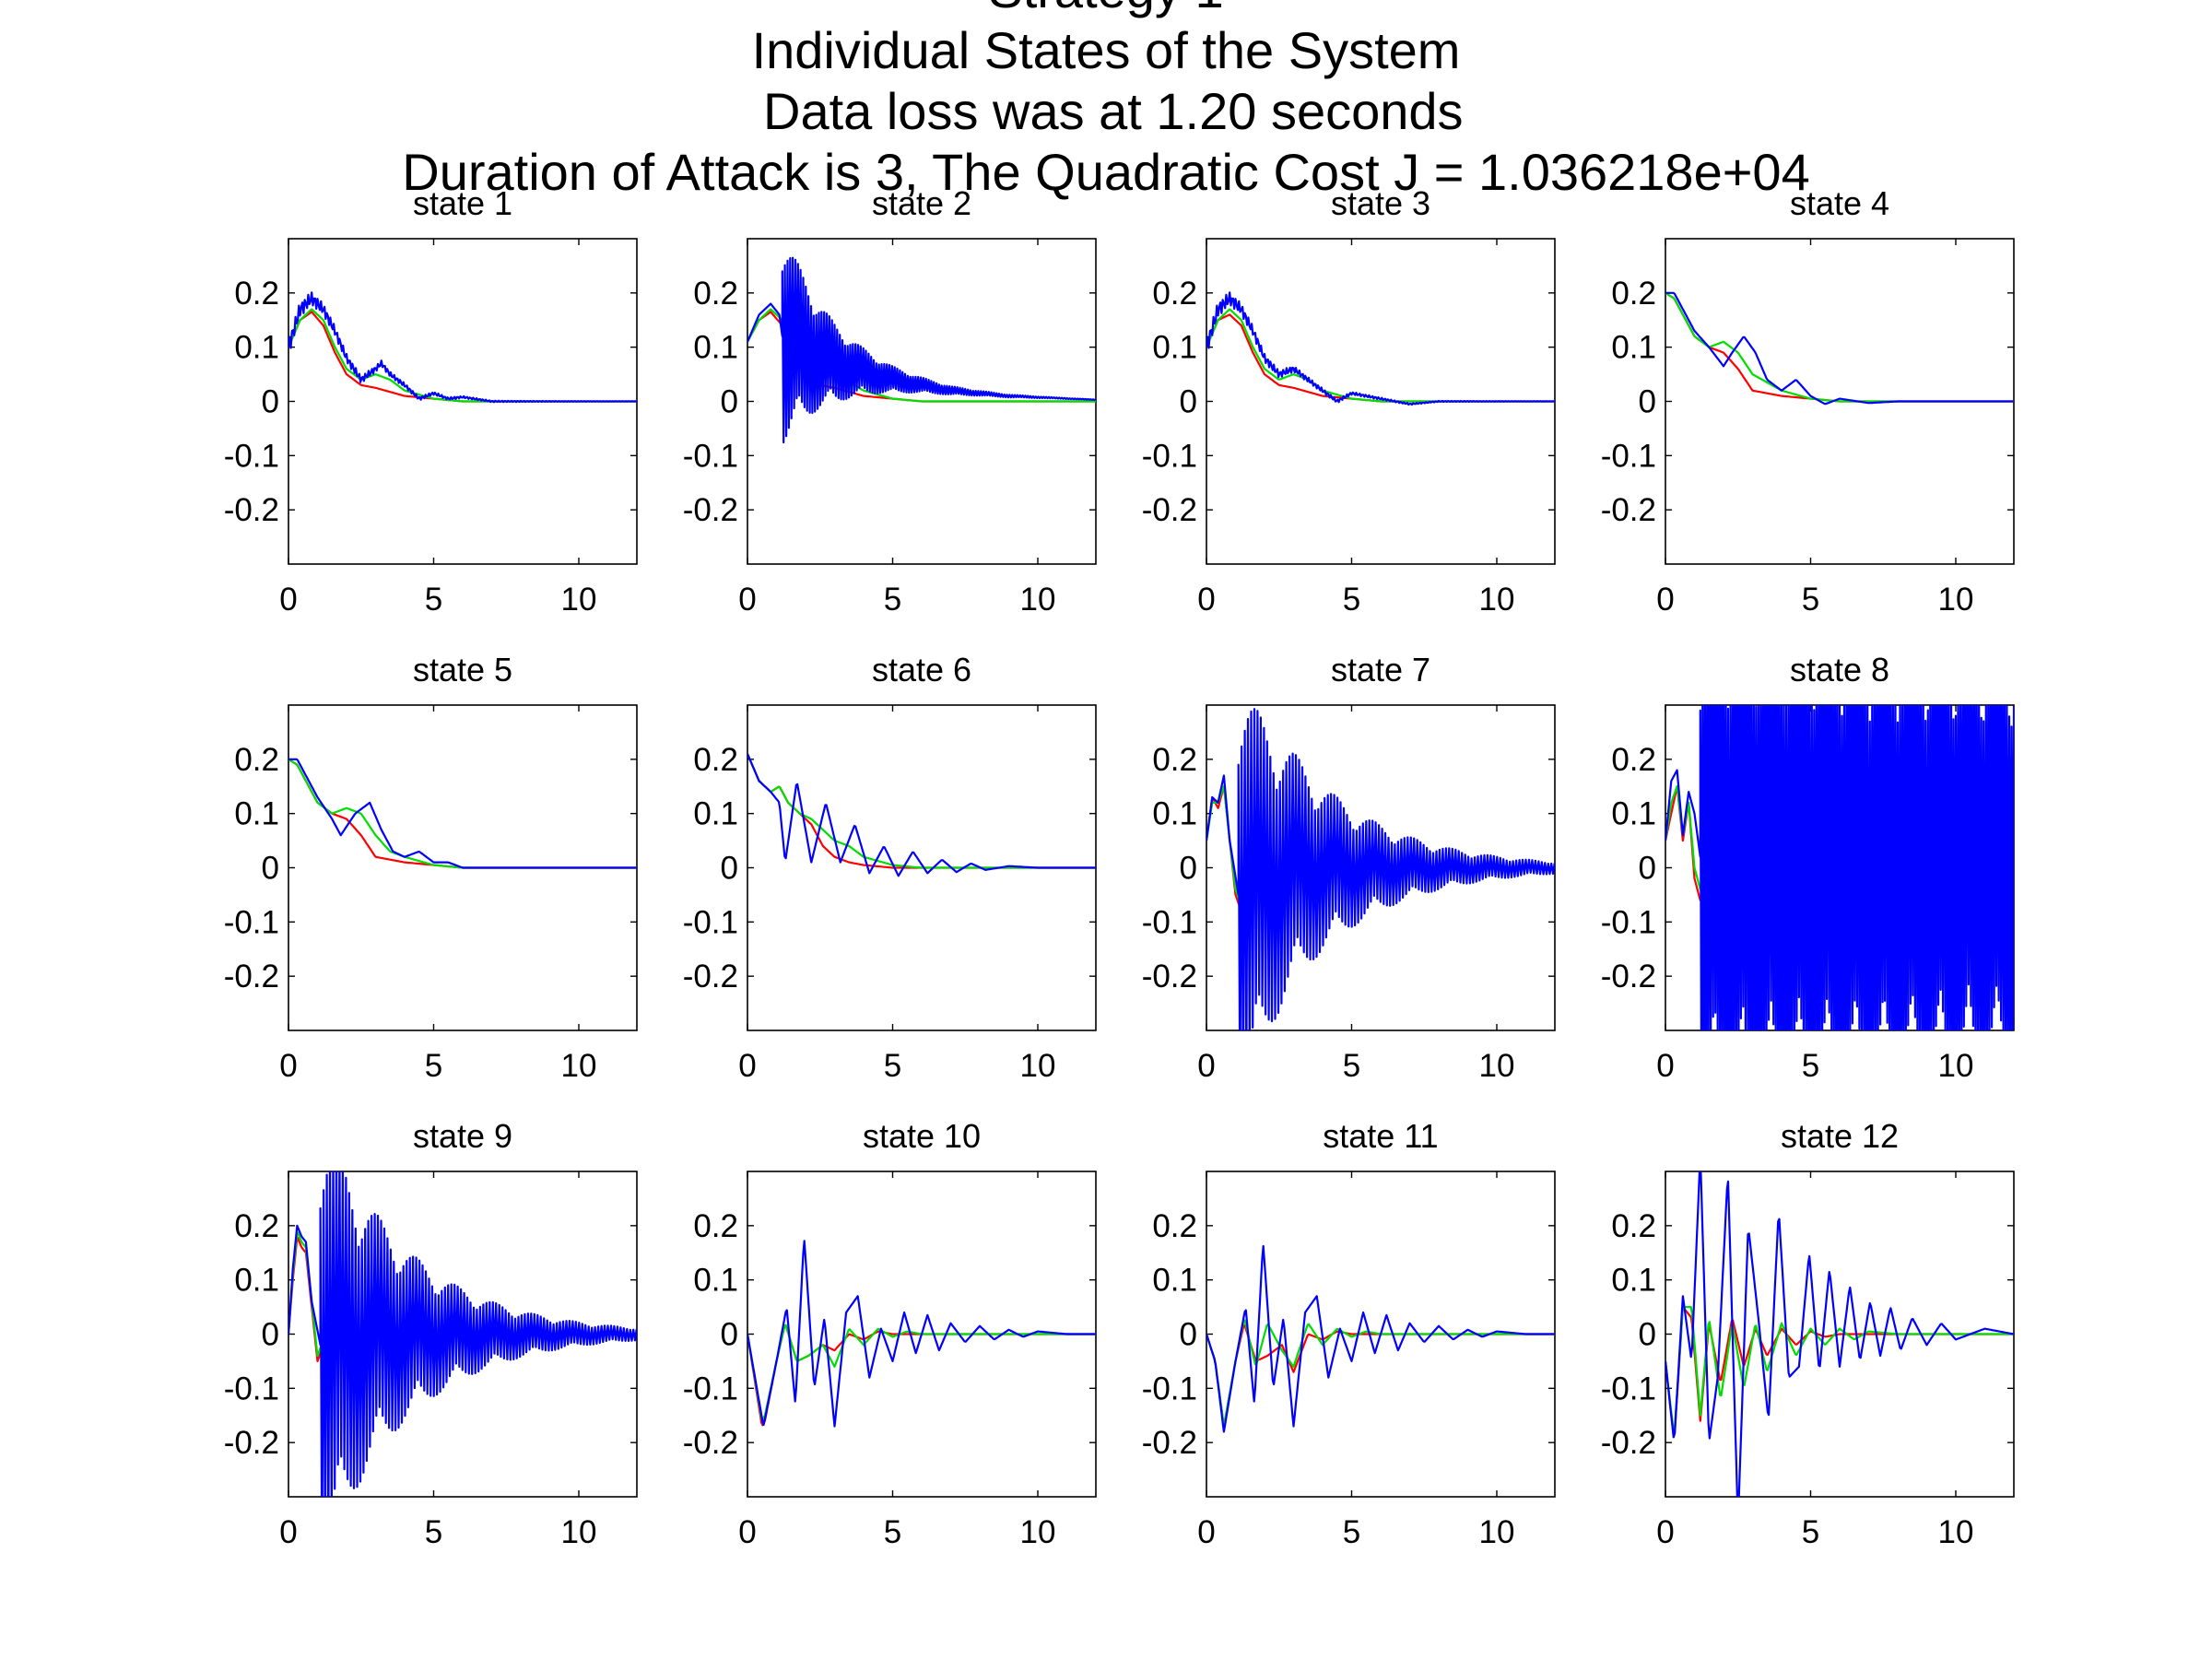  Describe the element at coordinates (922, 1136) in the screenshot. I see `subplot-title: state 10` at that location.